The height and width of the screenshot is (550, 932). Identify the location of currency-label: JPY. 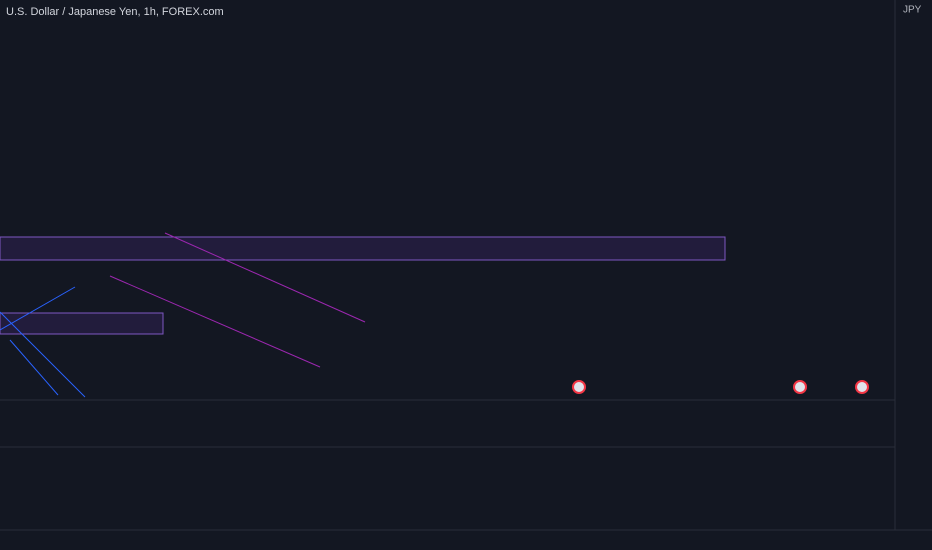
(912, 10).